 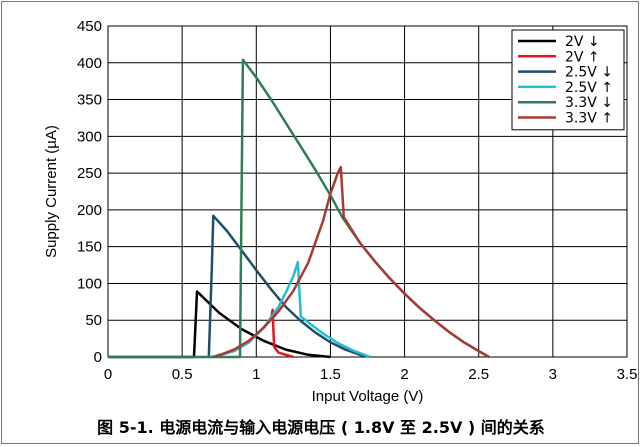 What do you see at coordinates (589, 88) in the screenshot?
I see `legend-label-3: 2.5V ↑` at bounding box center [589, 88].